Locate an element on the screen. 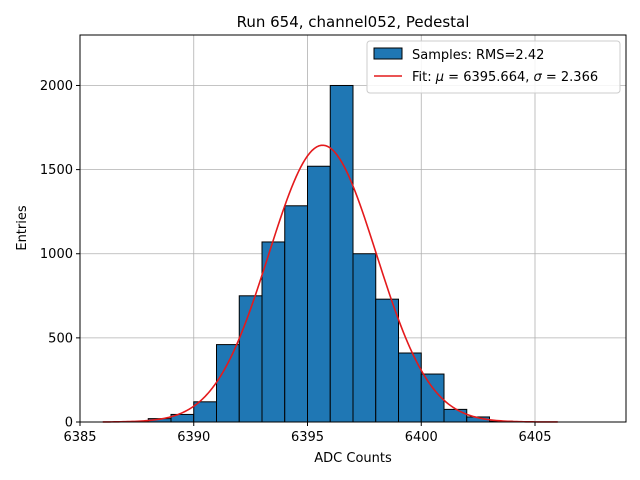 The width and height of the screenshot is (640, 480). y-tick-label: 0 is located at coordinates (69, 423).